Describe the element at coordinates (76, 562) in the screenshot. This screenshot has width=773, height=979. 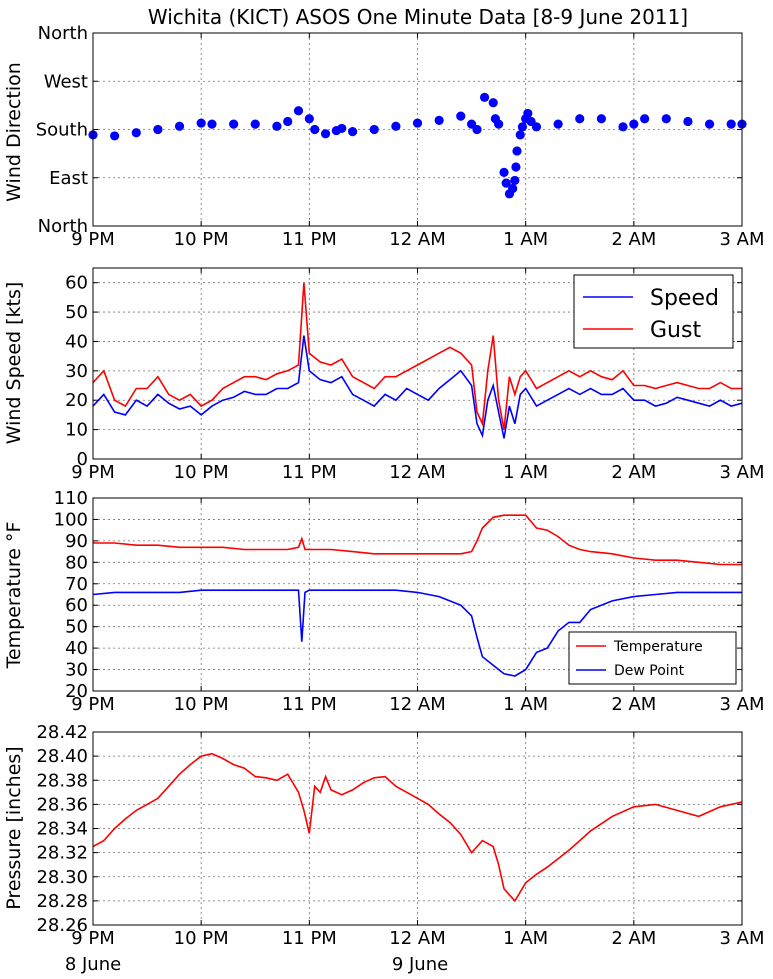
I see `y-tick-label: 80` at that location.